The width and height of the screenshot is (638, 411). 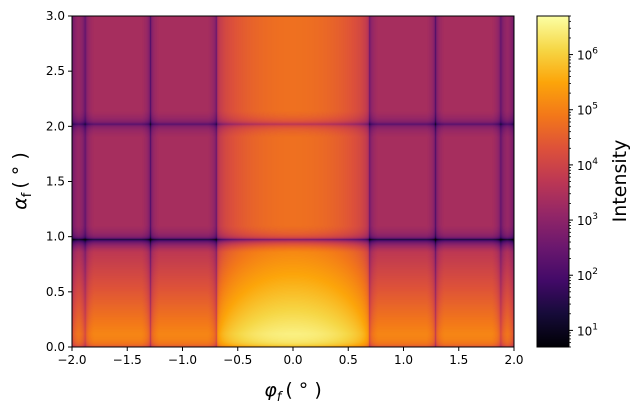 I want to click on colorbar-tick-label: 10², so click(x=587, y=275).